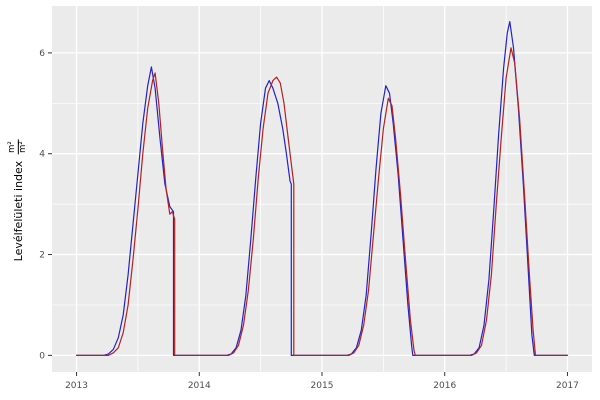 Image resolution: width=600 pixels, height=400 pixels. I want to click on x-axis-tick-label: 2015, so click(322, 386).